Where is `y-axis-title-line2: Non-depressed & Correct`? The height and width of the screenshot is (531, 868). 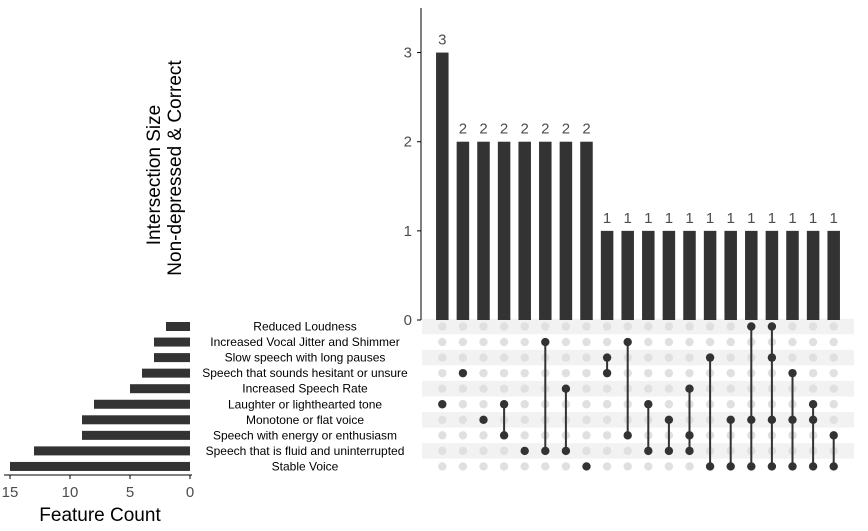
y-axis-title-line2: Non-depressed & Correct is located at coordinates (175, 168).